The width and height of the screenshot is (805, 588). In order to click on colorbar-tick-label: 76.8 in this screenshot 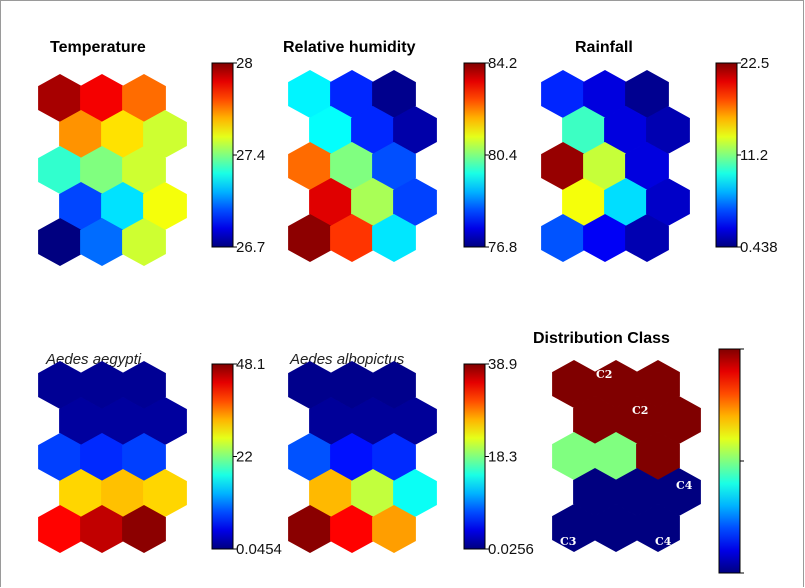, I will do `click(502, 247)`.